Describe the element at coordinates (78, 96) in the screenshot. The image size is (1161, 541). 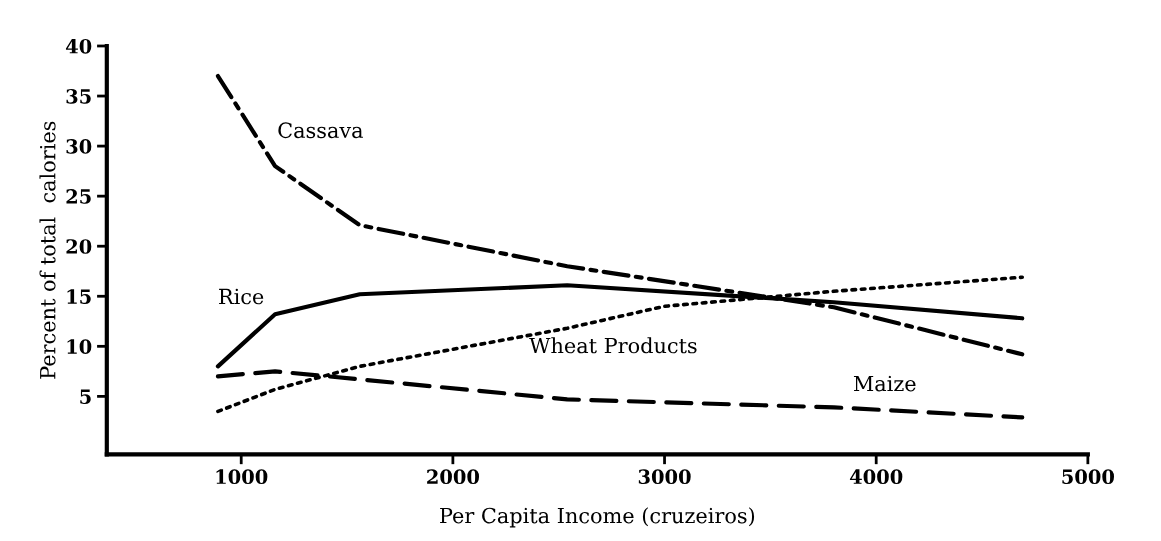
I see `y-tick-label: 35` at that location.